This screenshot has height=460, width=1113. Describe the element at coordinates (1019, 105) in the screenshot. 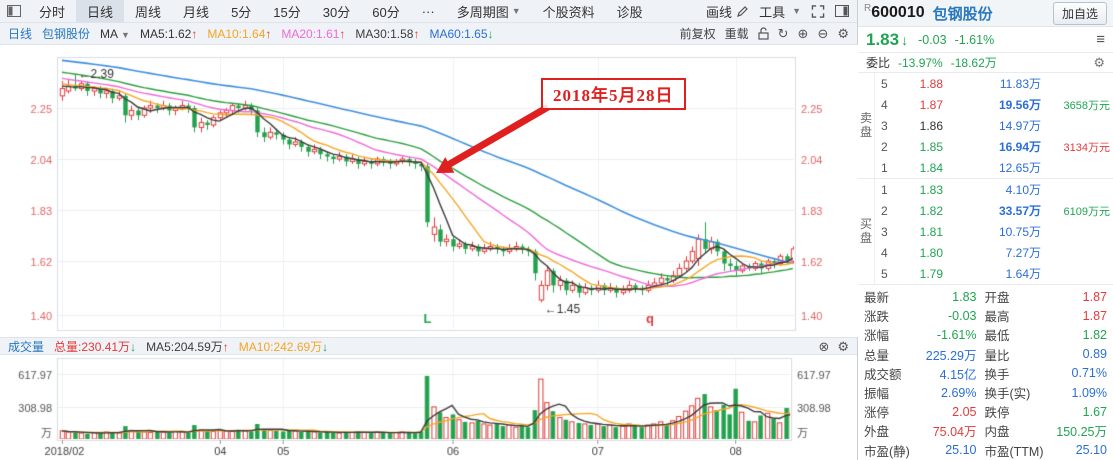

I see `volume: 19.56万` at that location.